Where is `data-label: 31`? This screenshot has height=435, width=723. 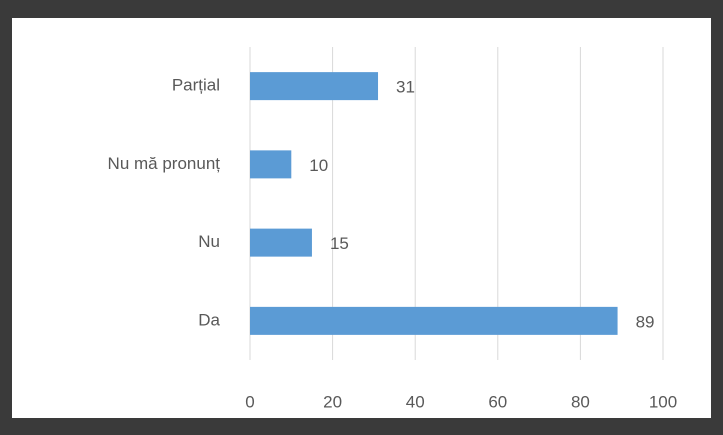 data-label: 31 is located at coordinates (405, 87).